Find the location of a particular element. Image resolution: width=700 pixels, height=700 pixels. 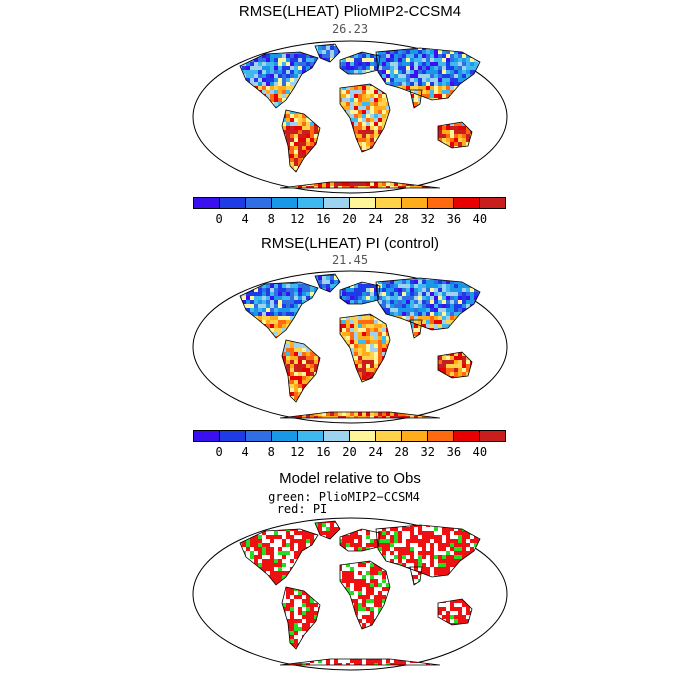

legend-green: green: PlioMIP2−CCSM4 is located at coordinates (344, 497).